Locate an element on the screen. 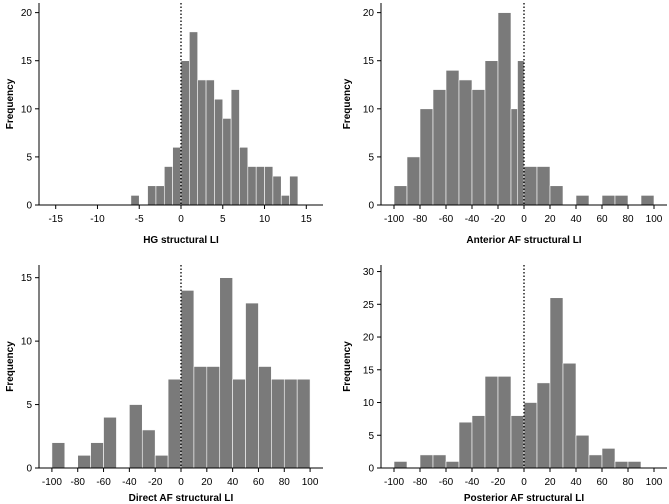  x-tick-label: 5 is located at coordinates (223, 219).